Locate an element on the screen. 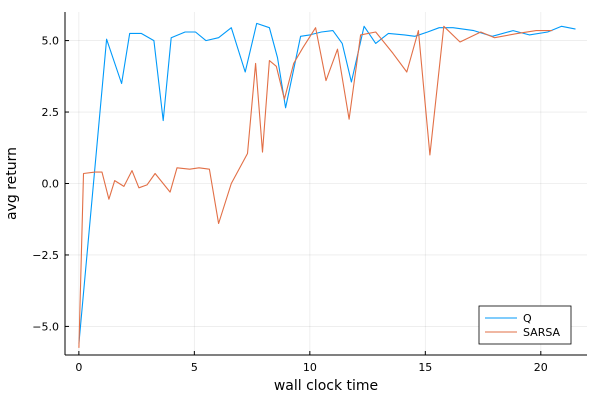 The height and width of the screenshot is (400, 600). y-axis-ticks: −5.0 −2.5 0.0 2.5 5.0 is located at coordinates (50, 184).